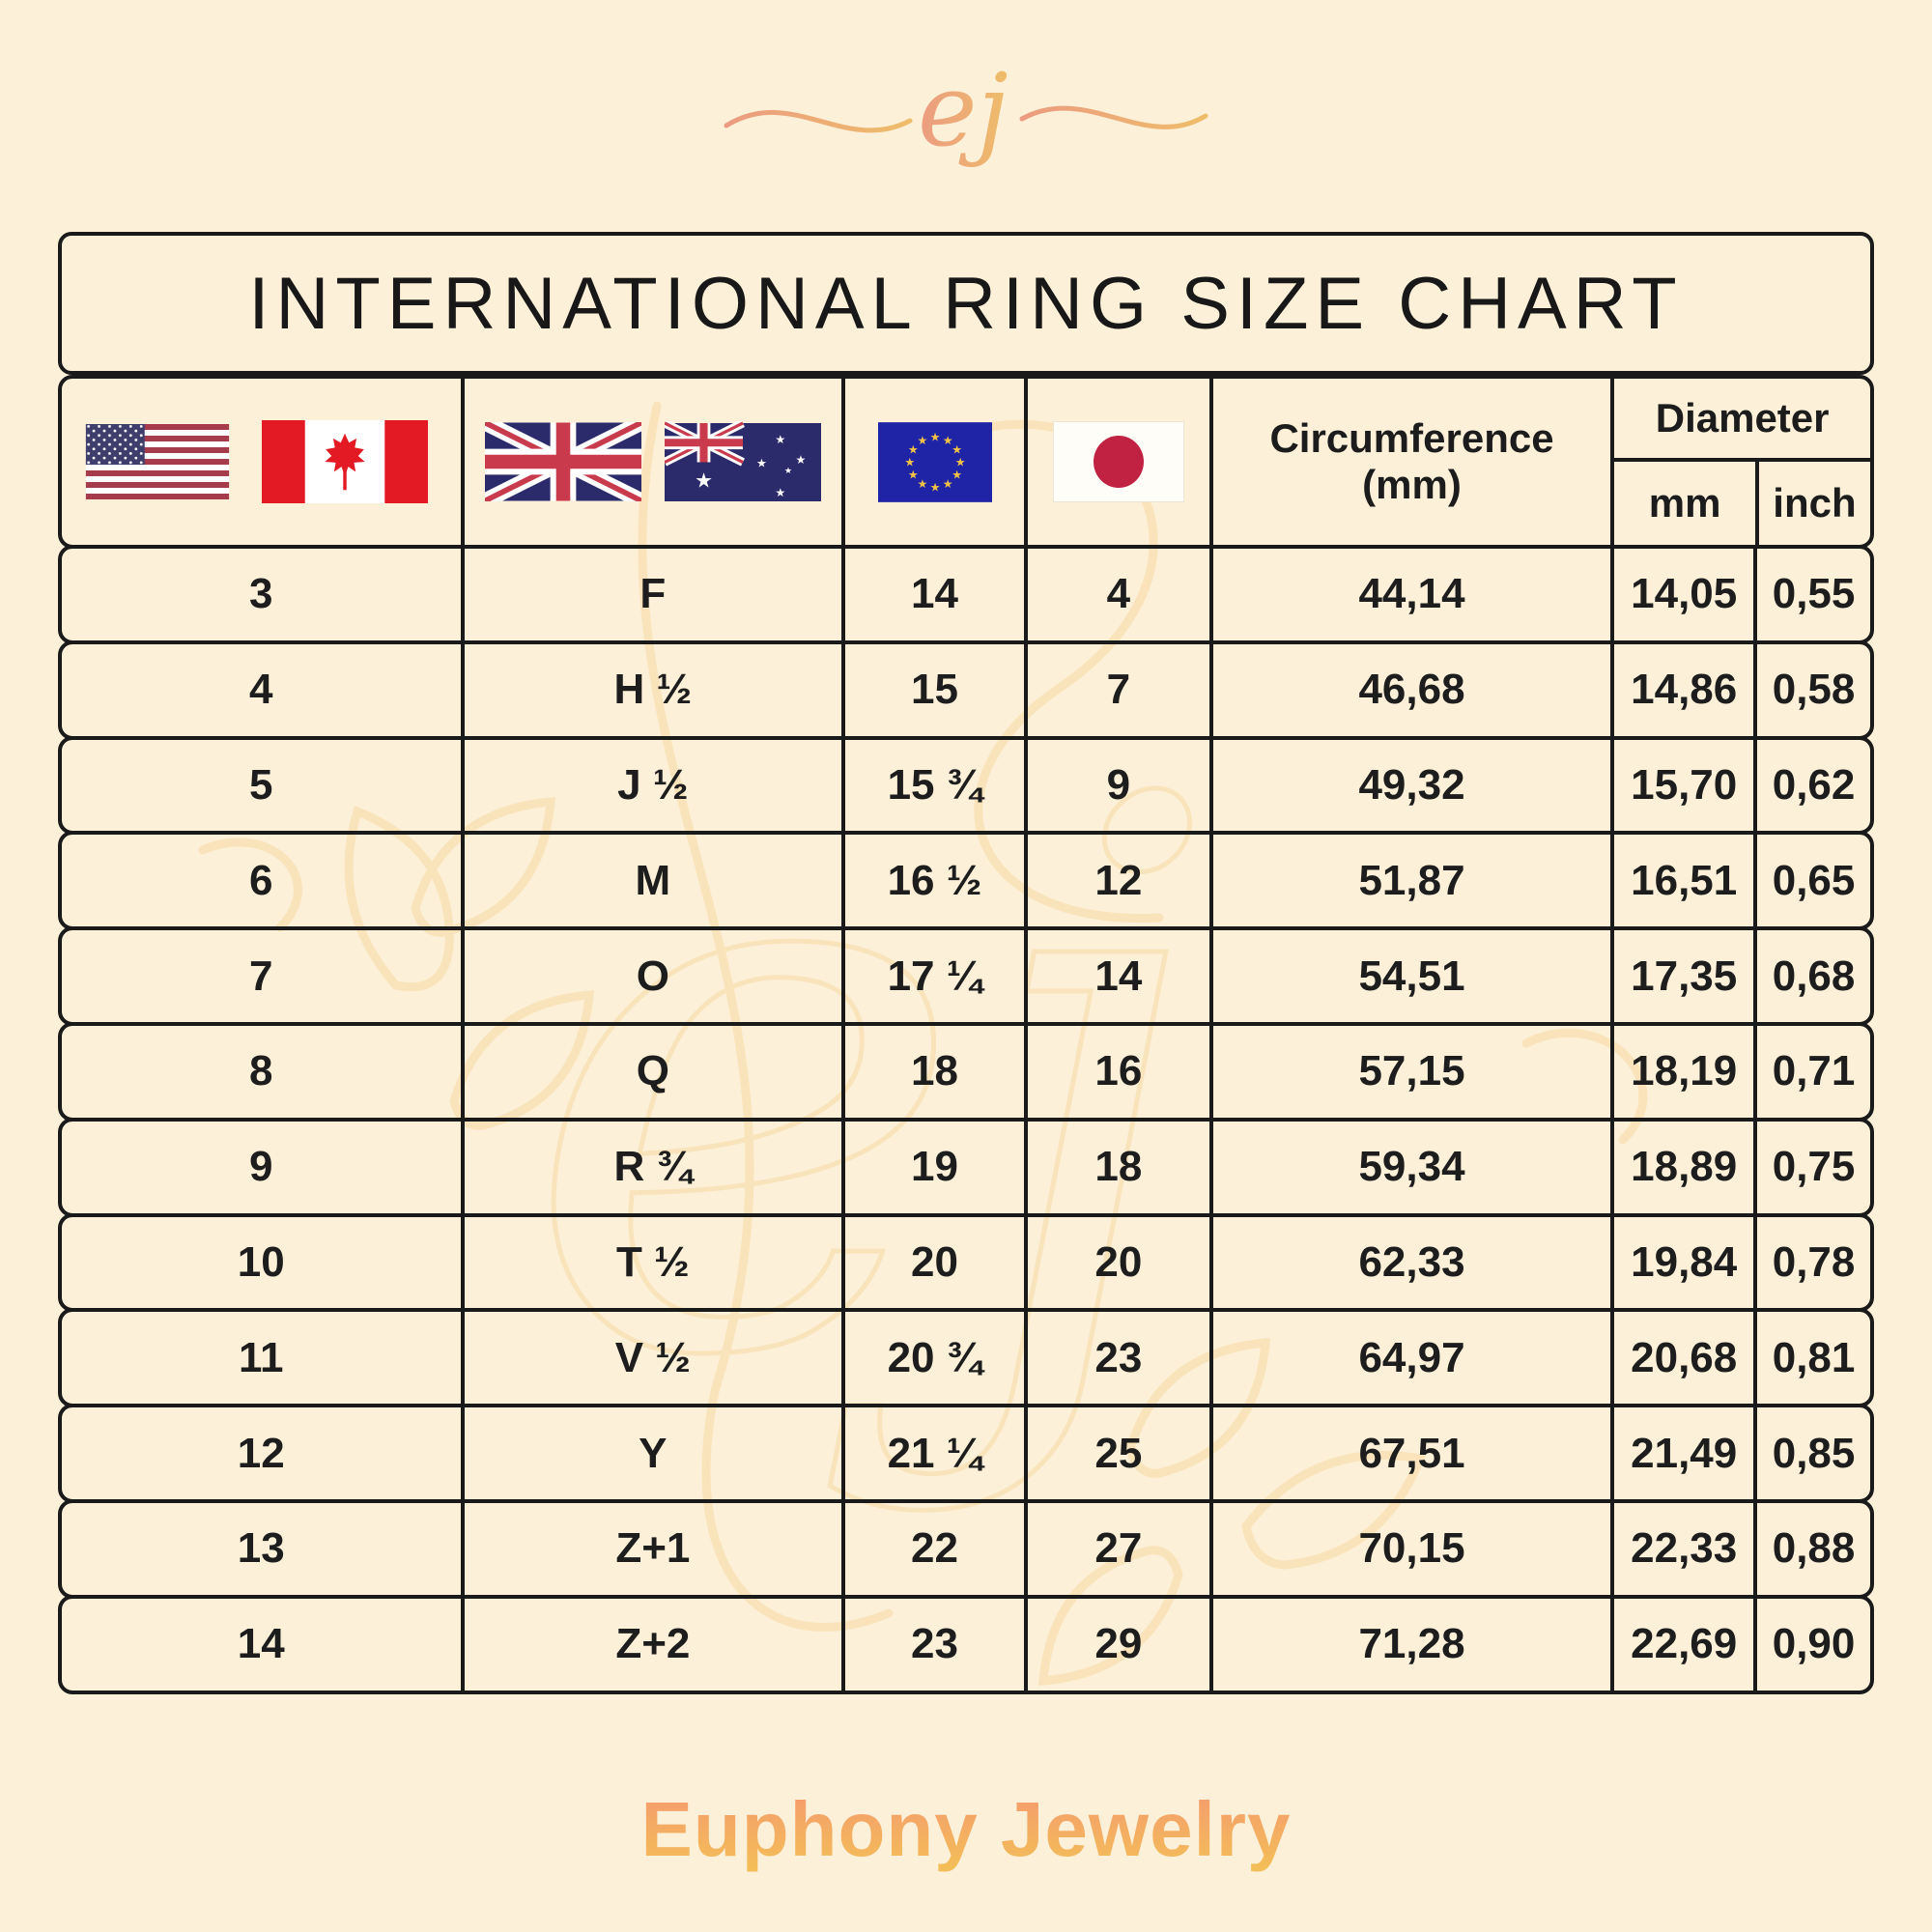 This screenshot has height=1932, width=1932. Describe the element at coordinates (1116, 785) in the screenshot. I see `table-cell: 9` at that location.